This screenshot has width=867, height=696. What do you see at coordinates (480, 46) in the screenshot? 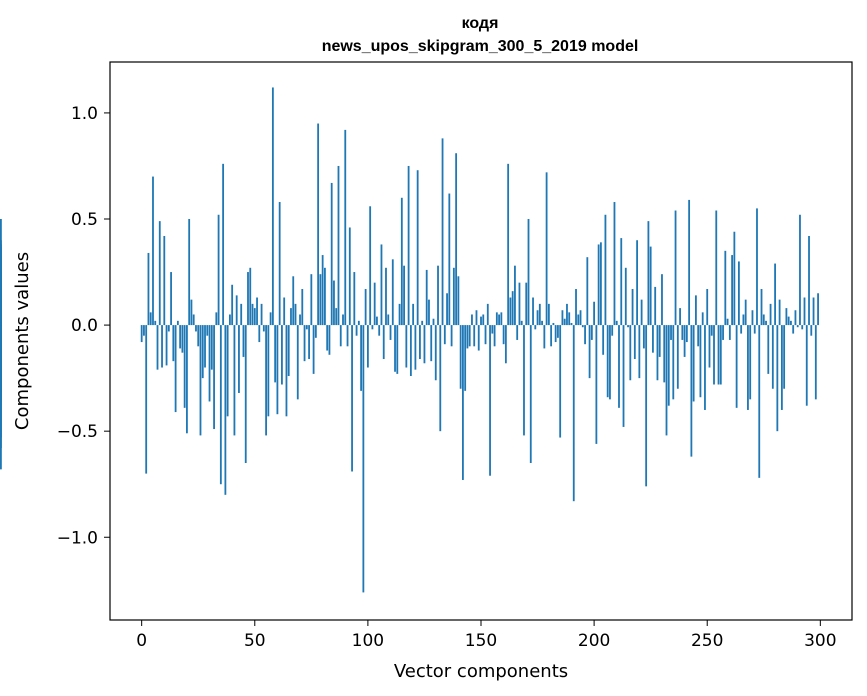
I see `chart-subtitle: news_upos_skipgram_300_5_2019 model` at bounding box center [480, 46].